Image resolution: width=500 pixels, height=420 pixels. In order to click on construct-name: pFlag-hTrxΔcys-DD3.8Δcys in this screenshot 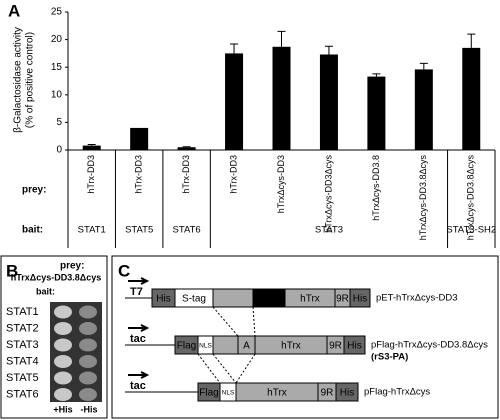, I will do `click(429, 345)`.